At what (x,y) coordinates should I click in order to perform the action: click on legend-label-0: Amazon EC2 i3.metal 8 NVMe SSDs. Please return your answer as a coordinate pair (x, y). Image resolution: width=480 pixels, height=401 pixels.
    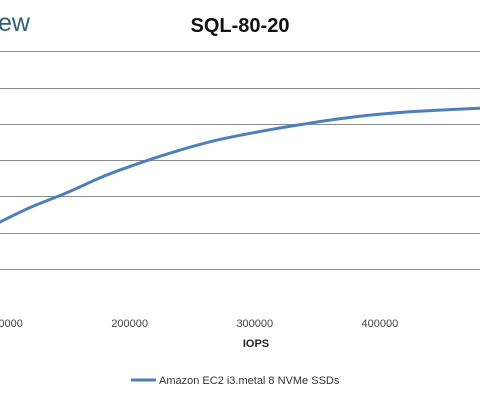
    Looking at the image, I should click on (249, 381).